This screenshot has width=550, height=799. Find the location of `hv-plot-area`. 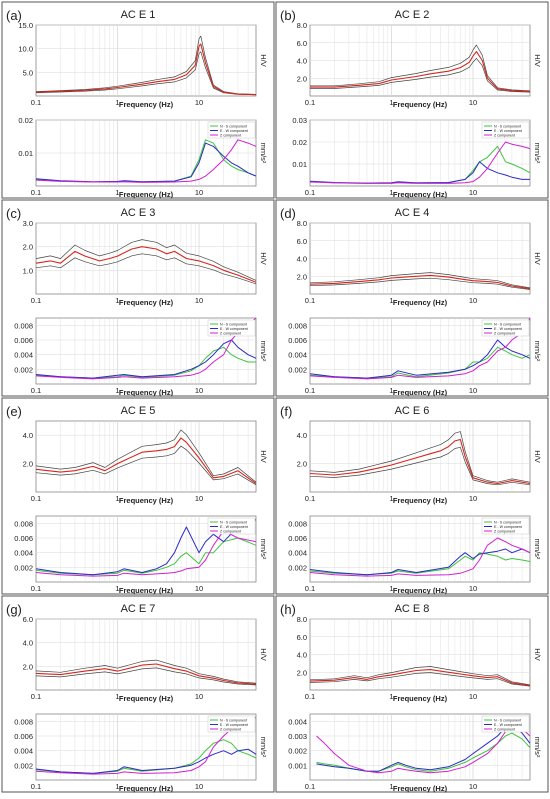

hv-plot-area is located at coordinates (146, 456).